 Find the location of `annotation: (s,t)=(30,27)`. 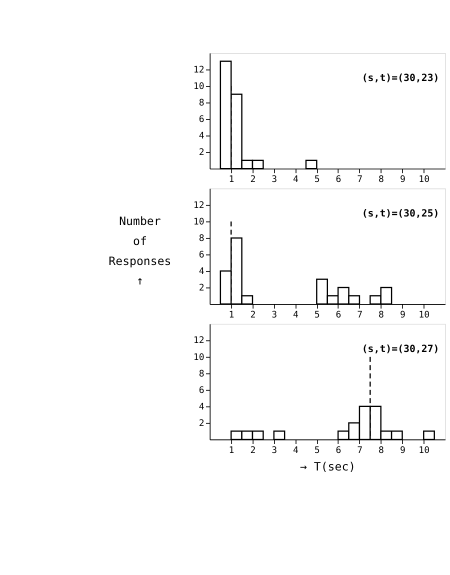

annotation: (s,t)=(30,27) is located at coordinates (401, 349).